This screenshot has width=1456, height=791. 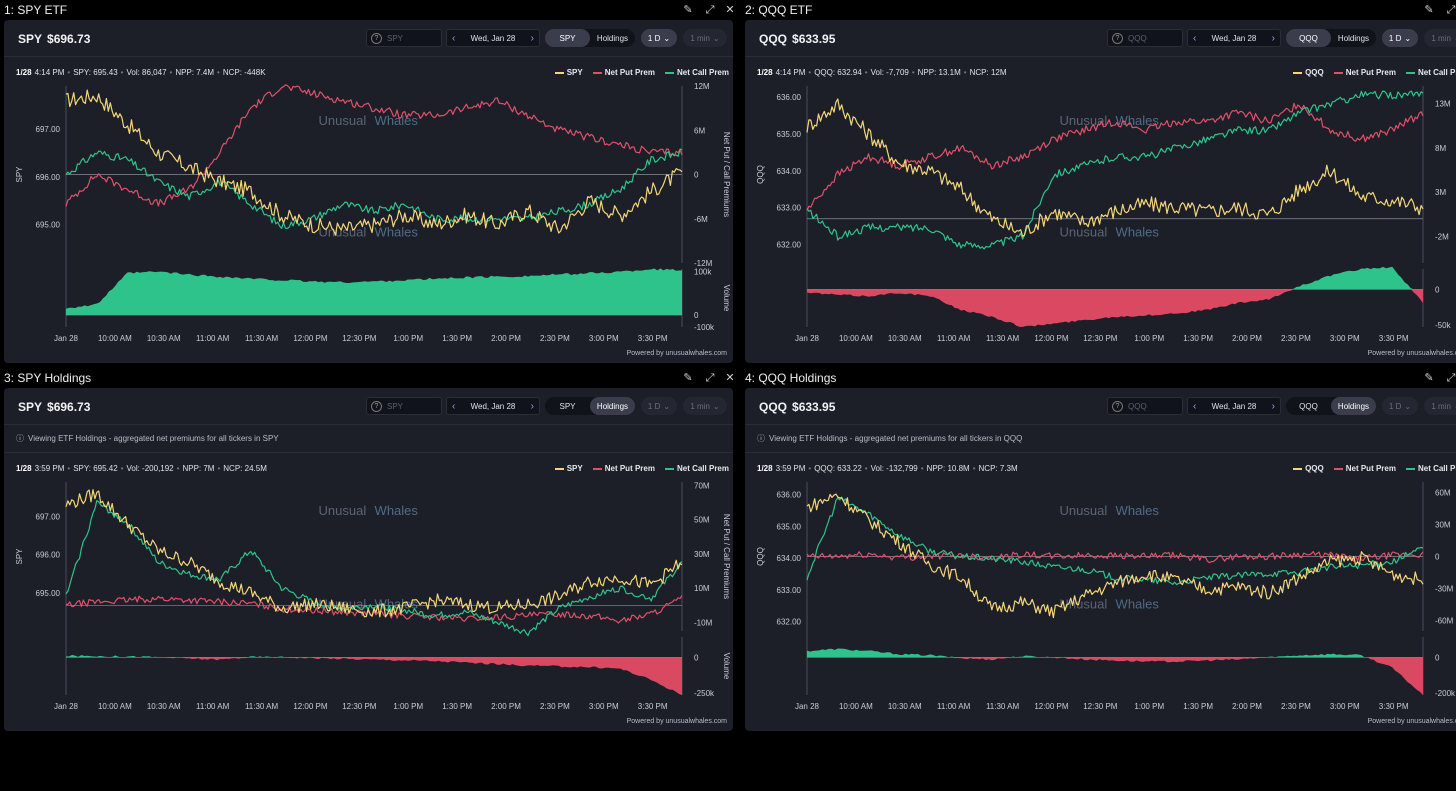 What do you see at coordinates (368, 10) in the screenshot?
I see `panel-titlebar: 1: SPY ETF ✎ ⤢ ✕` at bounding box center [368, 10].